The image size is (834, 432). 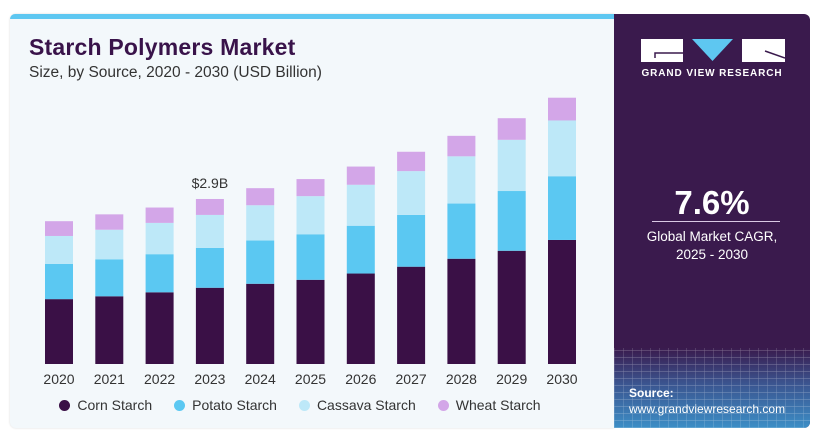 What do you see at coordinates (59, 331) in the screenshot?
I see `bar-corn-starch-2020` at bounding box center [59, 331].